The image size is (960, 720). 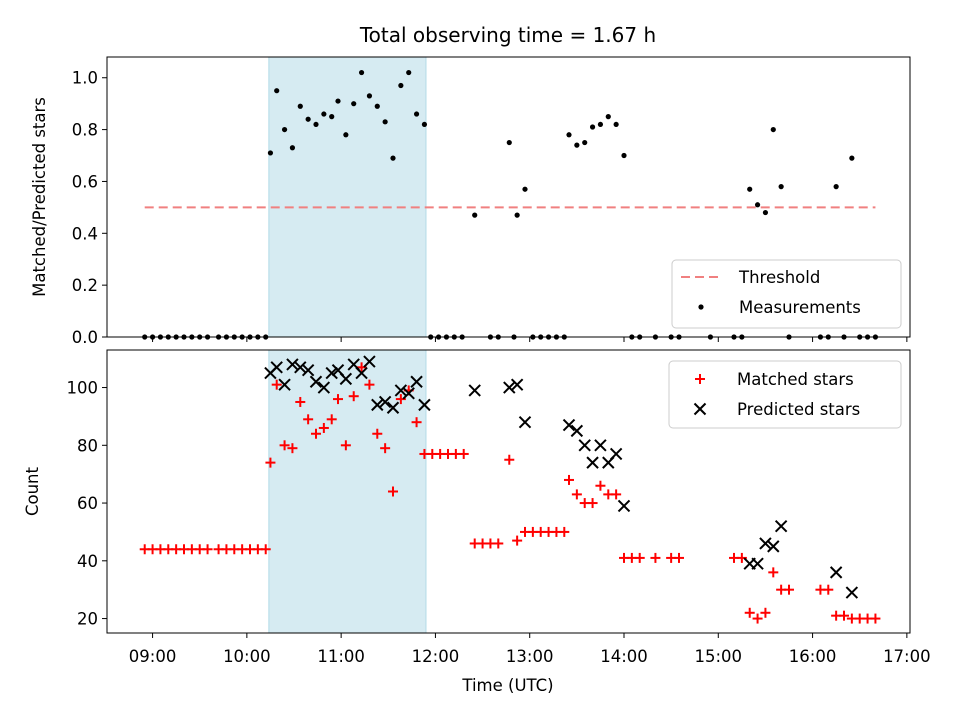 I want to click on legend-predicted-label: Predicted stars, so click(x=798, y=409).